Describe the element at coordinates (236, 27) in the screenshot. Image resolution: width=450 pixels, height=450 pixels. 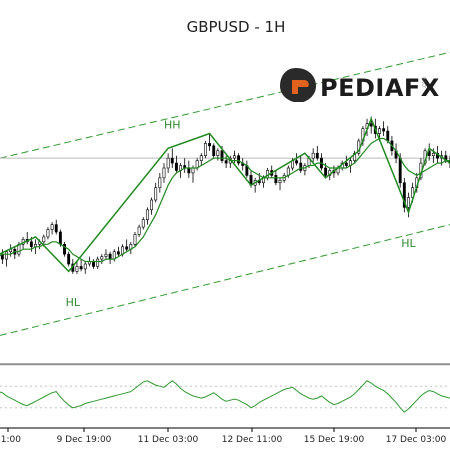
I see `chart-title: GBPUSD - 1H` at that location.